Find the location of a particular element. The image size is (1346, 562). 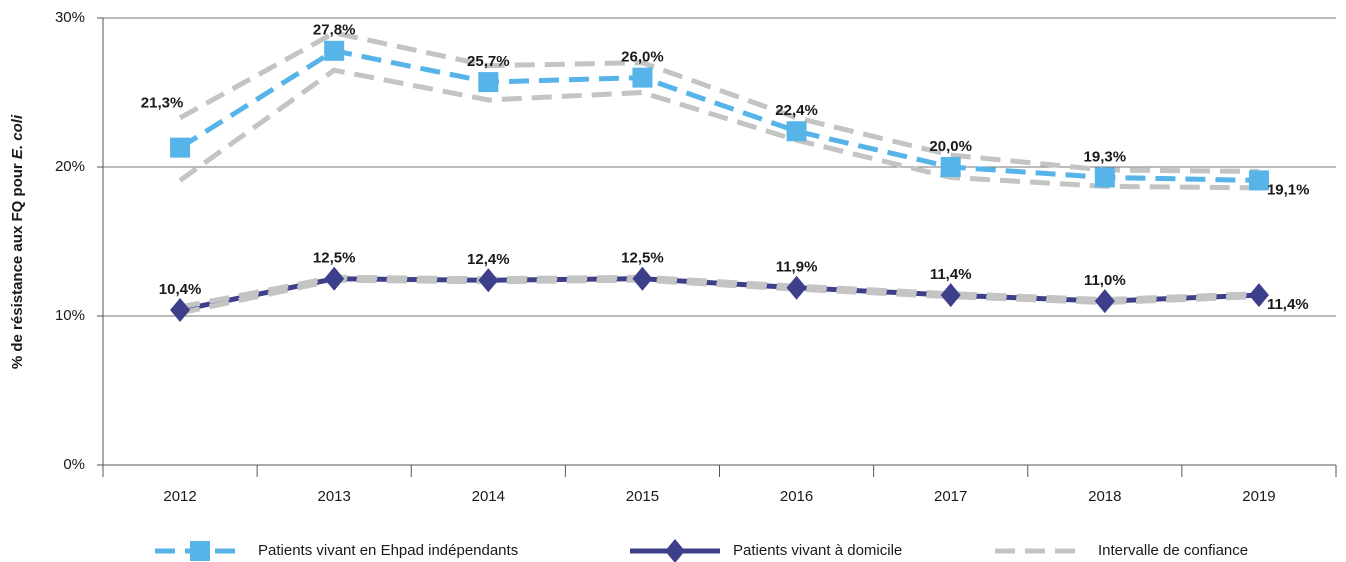

value-label: 11,9% is located at coordinates (797, 267).